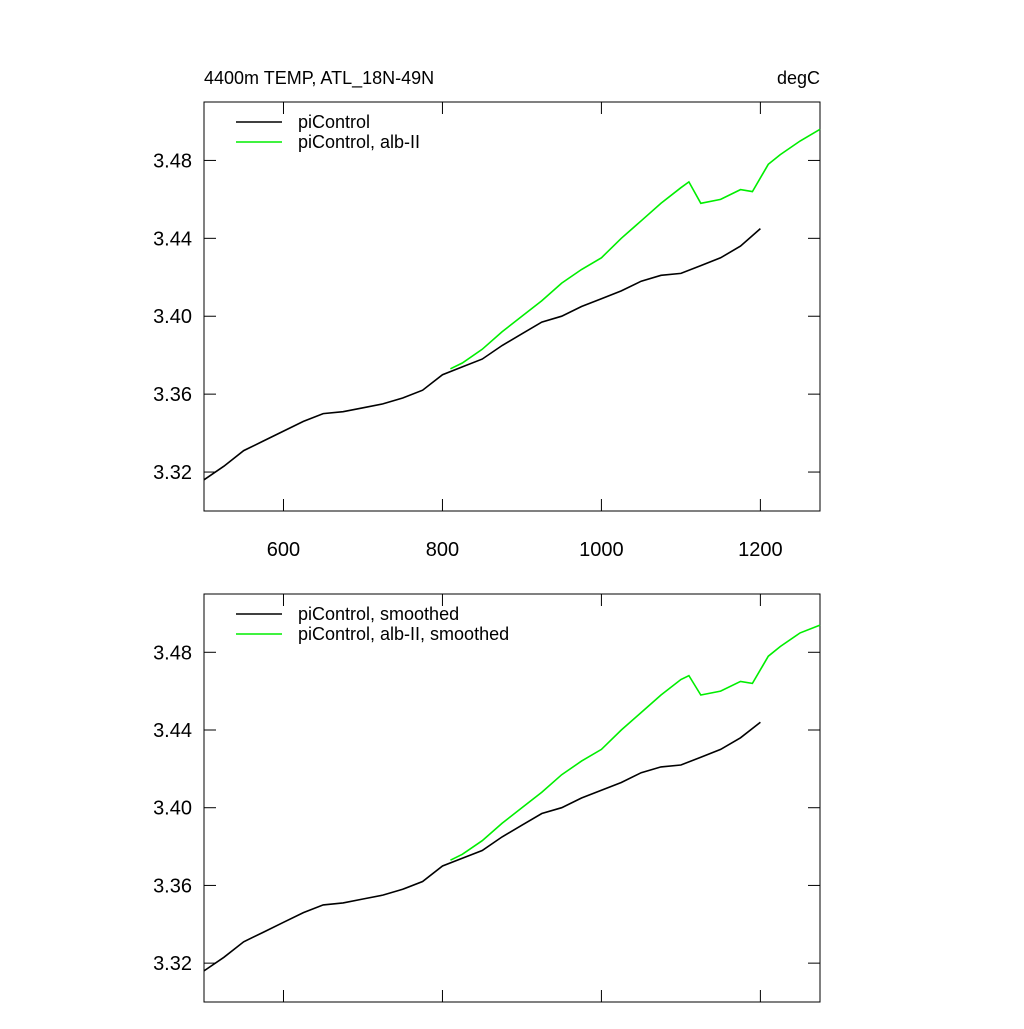 The height and width of the screenshot is (1029, 1024). Describe the element at coordinates (334, 122) in the screenshot. I see `legend-label: piControl` at that location.